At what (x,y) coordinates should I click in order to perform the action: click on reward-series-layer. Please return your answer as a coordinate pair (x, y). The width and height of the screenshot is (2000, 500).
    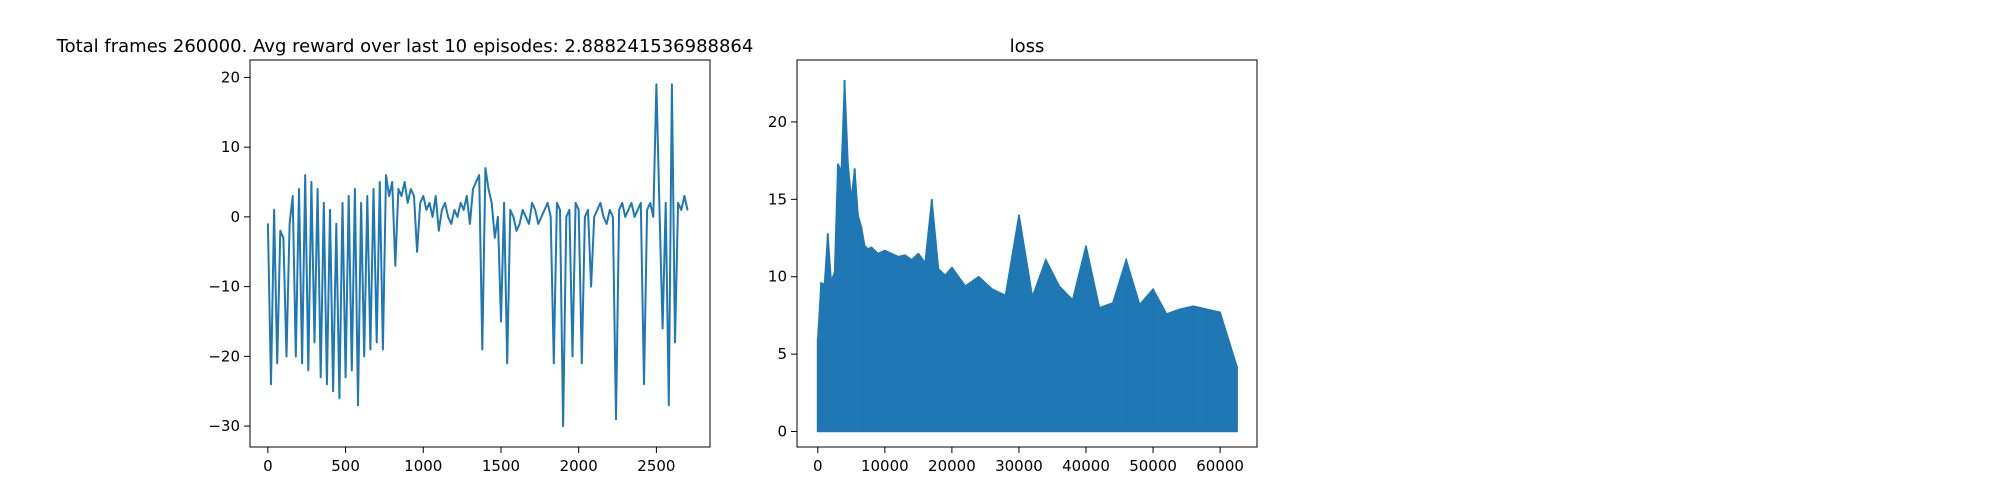
    Looking at the image, I should click on (477, 255).